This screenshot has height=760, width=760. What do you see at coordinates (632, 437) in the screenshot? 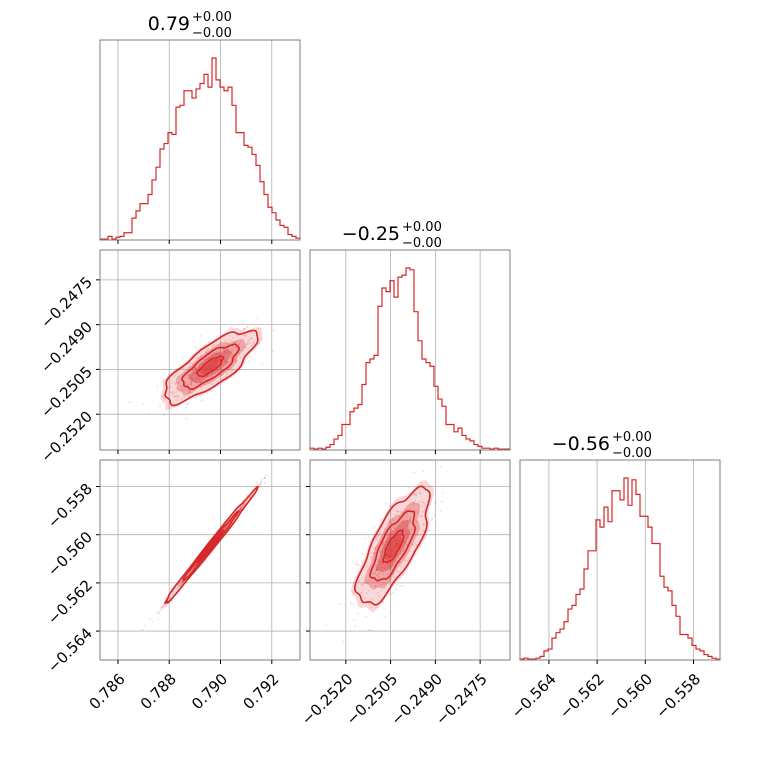
I see `title-plus: +0.00` at bounding box center [632, 437].